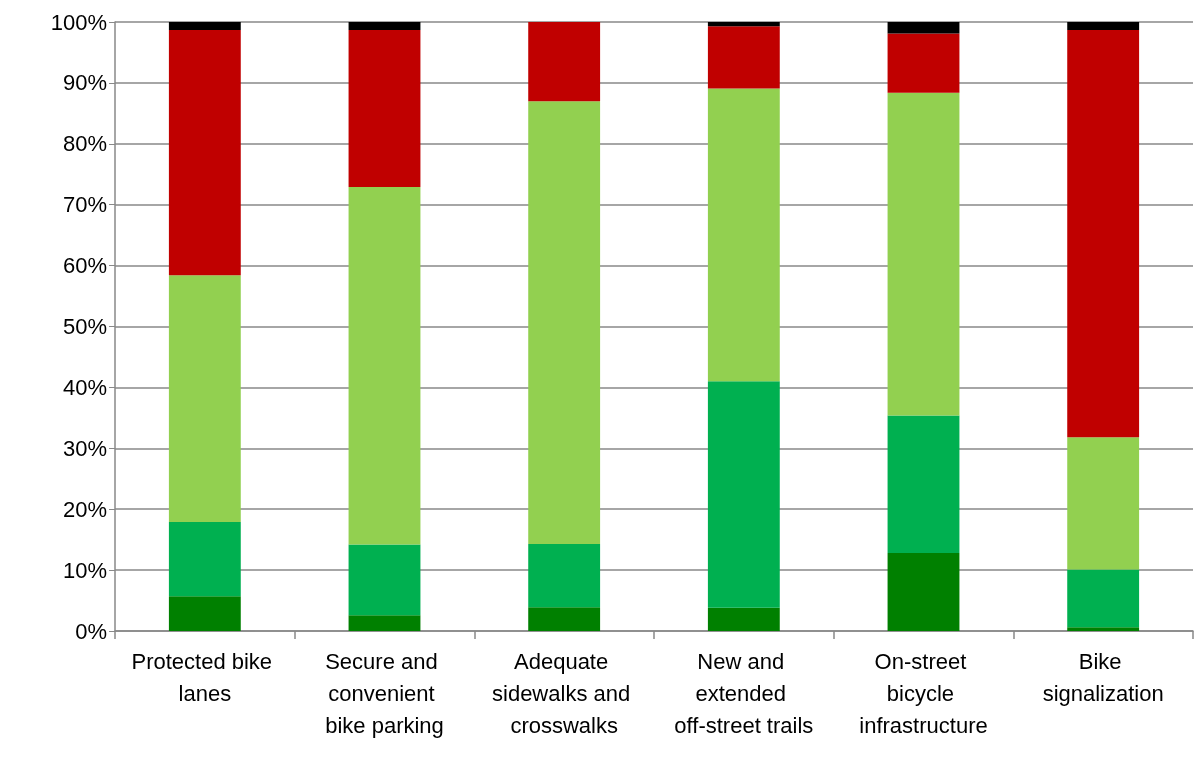  What do you see at coordinates (91, 631) in the screenshot?
I see `y-tick-label: 0%` at bounding box center [91, 631].